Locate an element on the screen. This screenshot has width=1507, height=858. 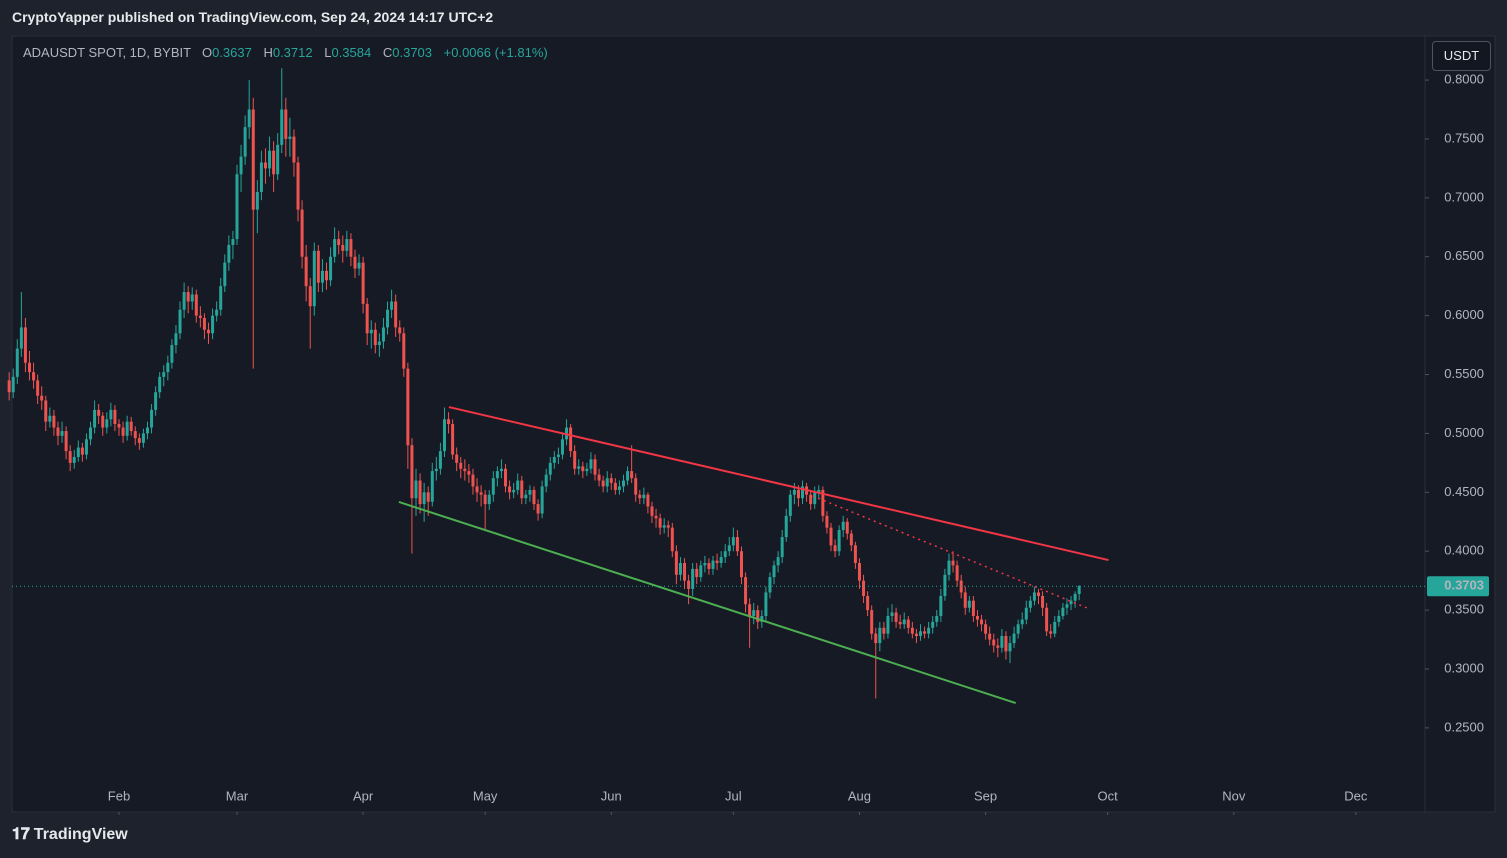
ohlc-label: C is located at coordinates (387, 52).